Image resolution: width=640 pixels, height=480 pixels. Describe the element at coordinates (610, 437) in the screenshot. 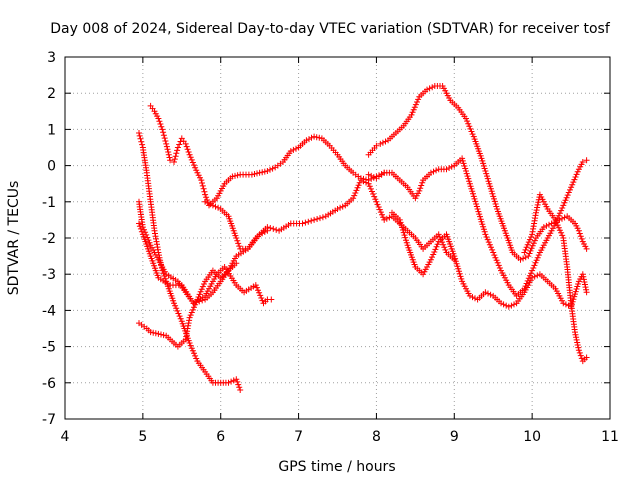

I see `x-tick-label: 11` at that location.